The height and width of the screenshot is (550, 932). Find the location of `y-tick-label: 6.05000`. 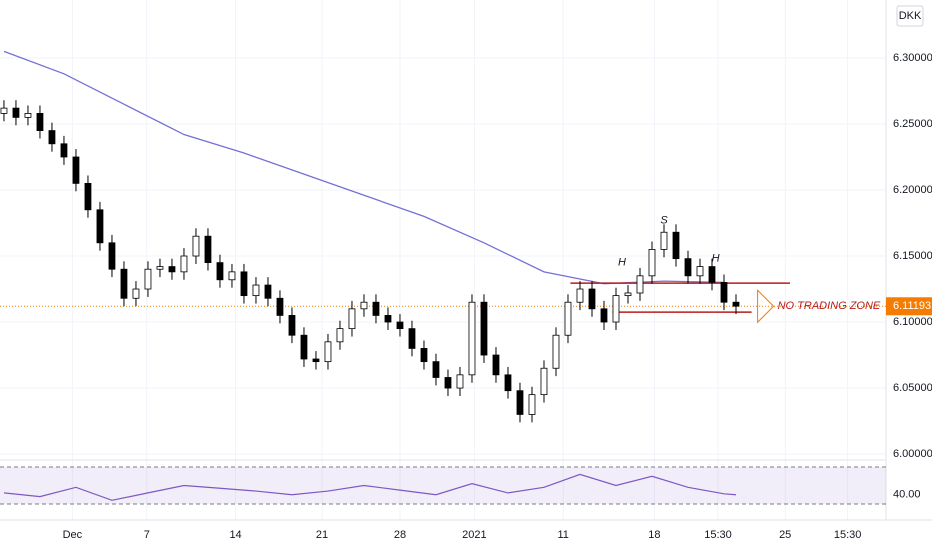

y-tick-label: 6.05000 is located at coordinates (912, 388).